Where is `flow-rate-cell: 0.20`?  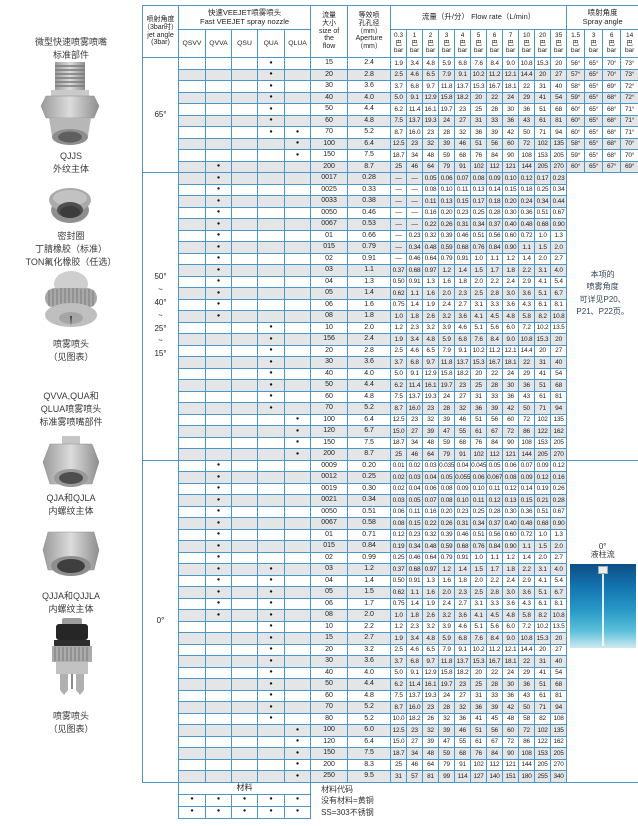 flow-rate-cell: 0.20 is located at coordinates (447, 511).